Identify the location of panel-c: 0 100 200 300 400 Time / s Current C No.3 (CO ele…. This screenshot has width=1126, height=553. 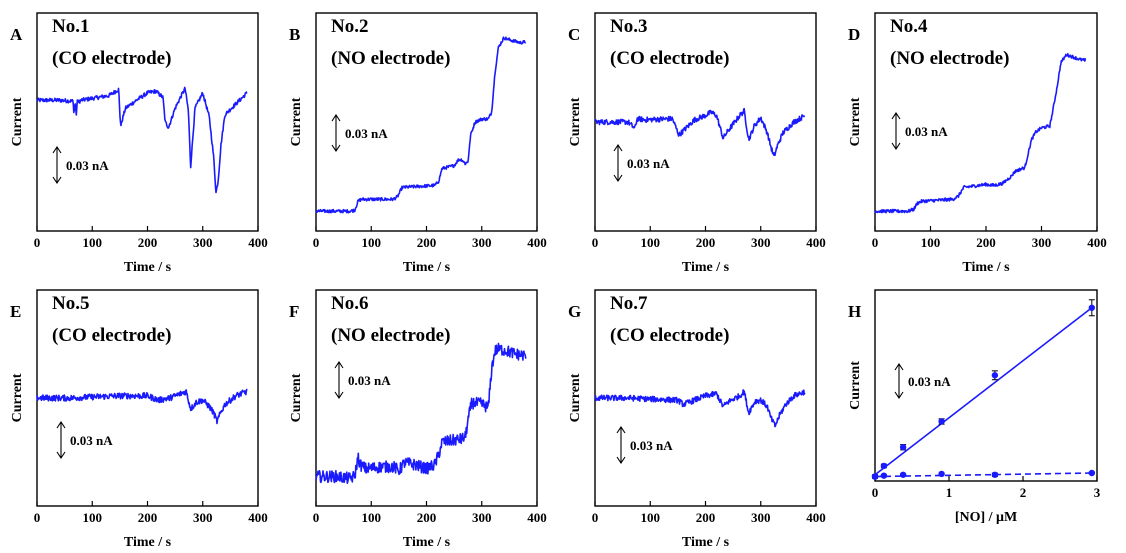
(697, 143).